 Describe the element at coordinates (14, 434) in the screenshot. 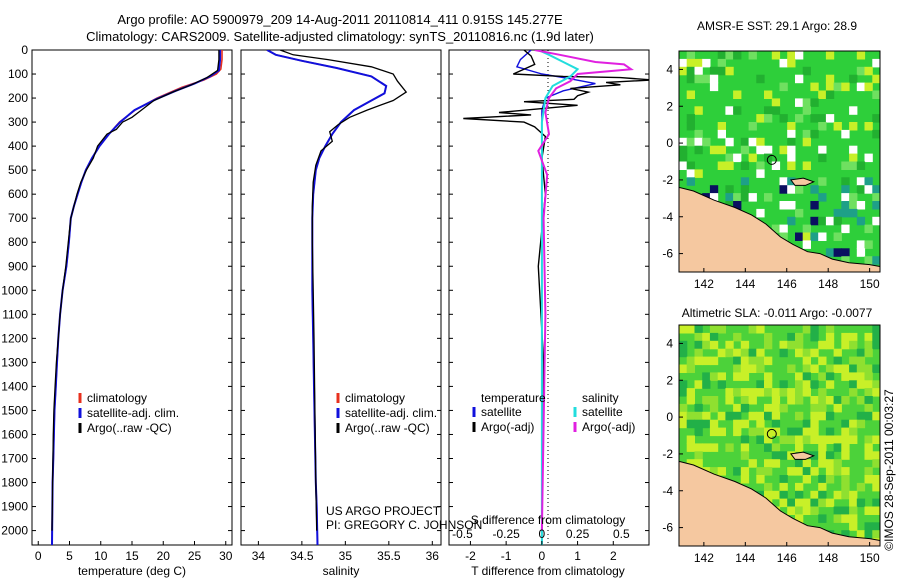

I see `depth-tick-label: 1600` at that location.